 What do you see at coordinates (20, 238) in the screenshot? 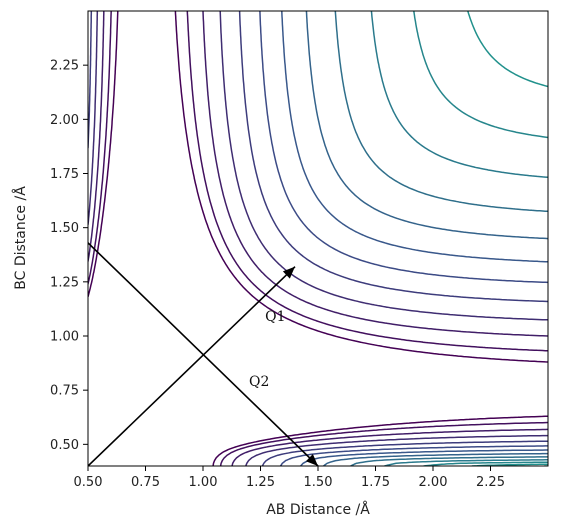
I see `y-axis-label: BC Distance /Å` at bounding box center [20, 238].